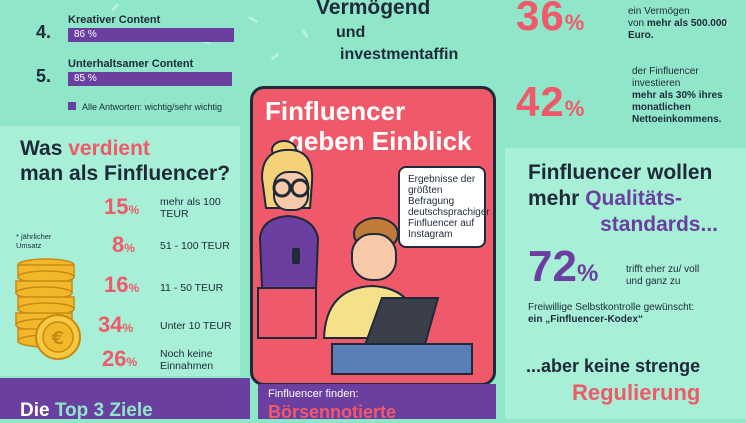 The width and height of the screenshot is (746, 423). I want to click on legend-text: Alle Antworten: wichtig/sehr wichtig, so click(152, 107).